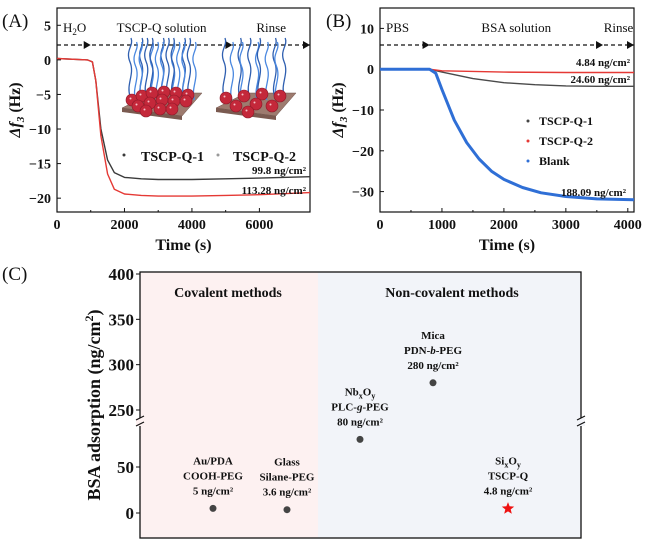 The image size is (650, 545). What do you see at coordinates (122, 365) in the screenshot?
I see `y-tick-label: 300` at bounding box center [122, 365].